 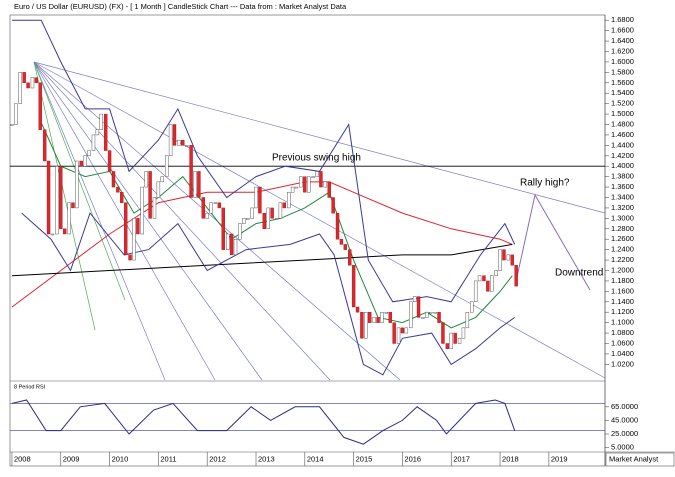 I want to click on y-tick-label: 1.1400, so click(x=622, y=301).